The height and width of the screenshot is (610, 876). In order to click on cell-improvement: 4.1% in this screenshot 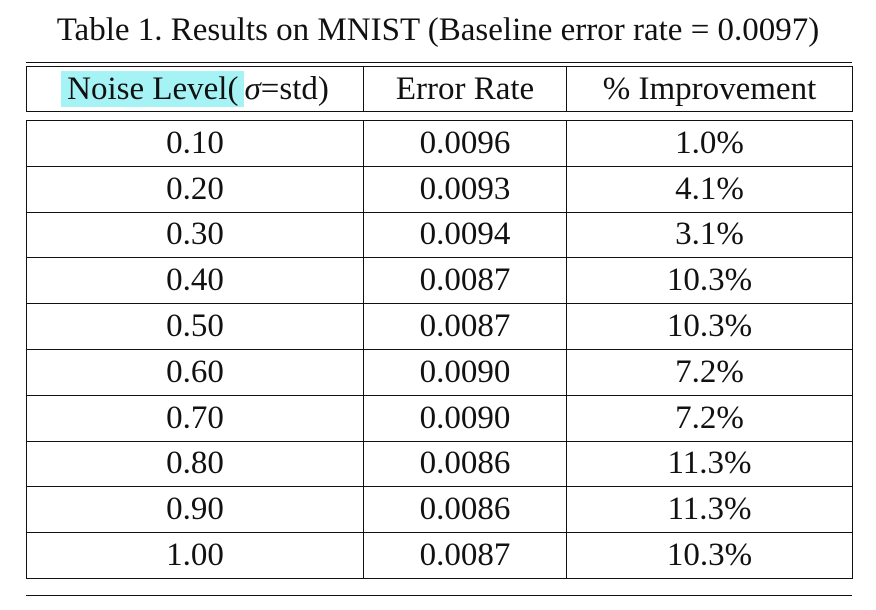, I will do `click(709, 189)`.